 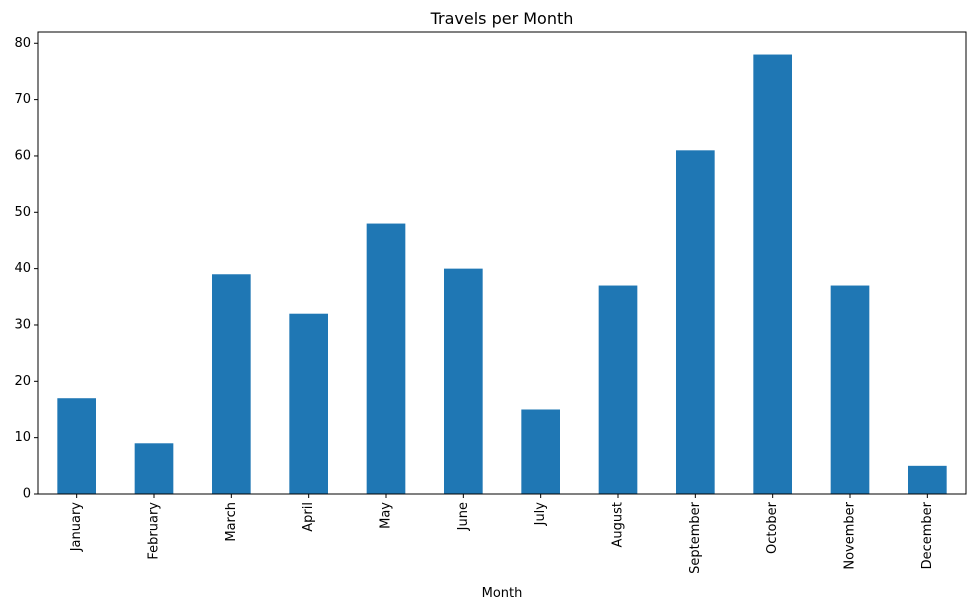 What do you see at coordinates (463, 381) in the screenshot?
I see `bar-june` at bounding box center [463, 381].